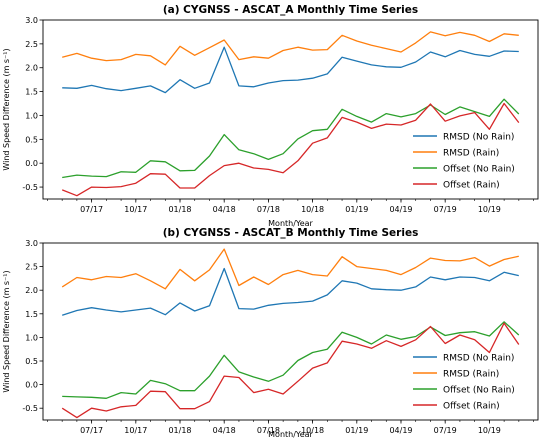 The width and height of the screenshot is (550, 447). What do you see at coordinates (291, 233) in the screenshot?
I see `chart-title: (b) CYGNSS - ASCAT_B Monthly Time Series` at bounding box center [291, 233].